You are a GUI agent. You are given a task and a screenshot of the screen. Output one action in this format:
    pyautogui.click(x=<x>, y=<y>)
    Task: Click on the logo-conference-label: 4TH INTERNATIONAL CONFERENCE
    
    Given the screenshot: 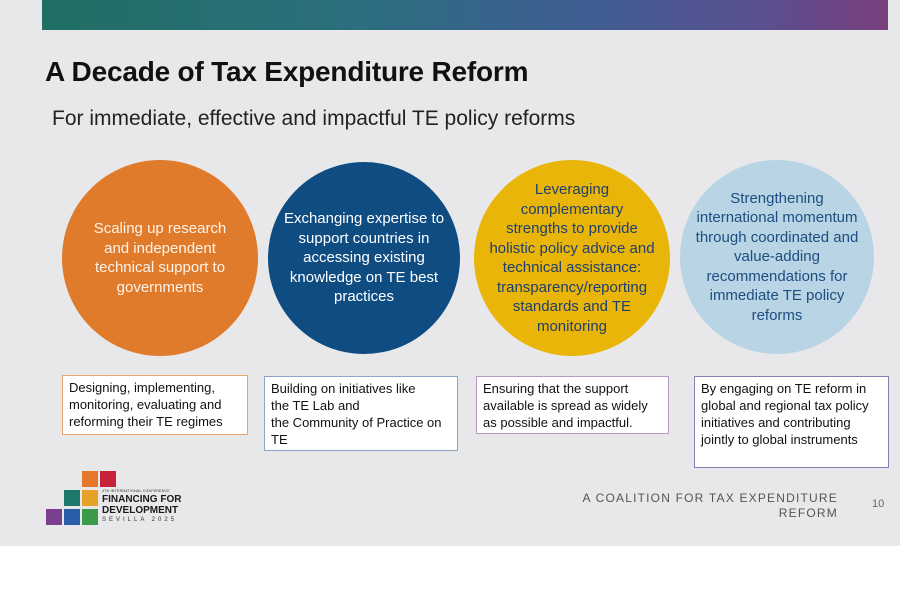 What is the action you would take?
    pyautogui.click(x=136, y=491)
    